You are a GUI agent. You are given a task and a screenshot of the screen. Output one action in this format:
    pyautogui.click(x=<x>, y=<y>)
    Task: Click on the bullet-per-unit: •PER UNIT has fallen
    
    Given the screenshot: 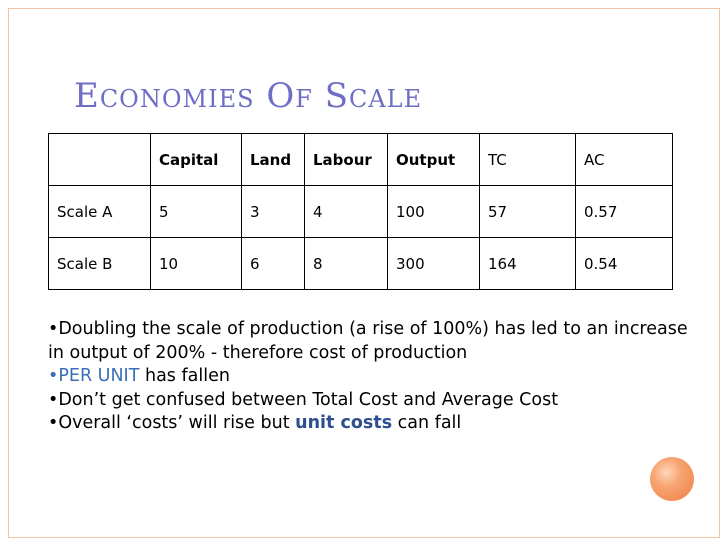 What is the action you would take?
    pyautogui.click(x=368, y=377)
    